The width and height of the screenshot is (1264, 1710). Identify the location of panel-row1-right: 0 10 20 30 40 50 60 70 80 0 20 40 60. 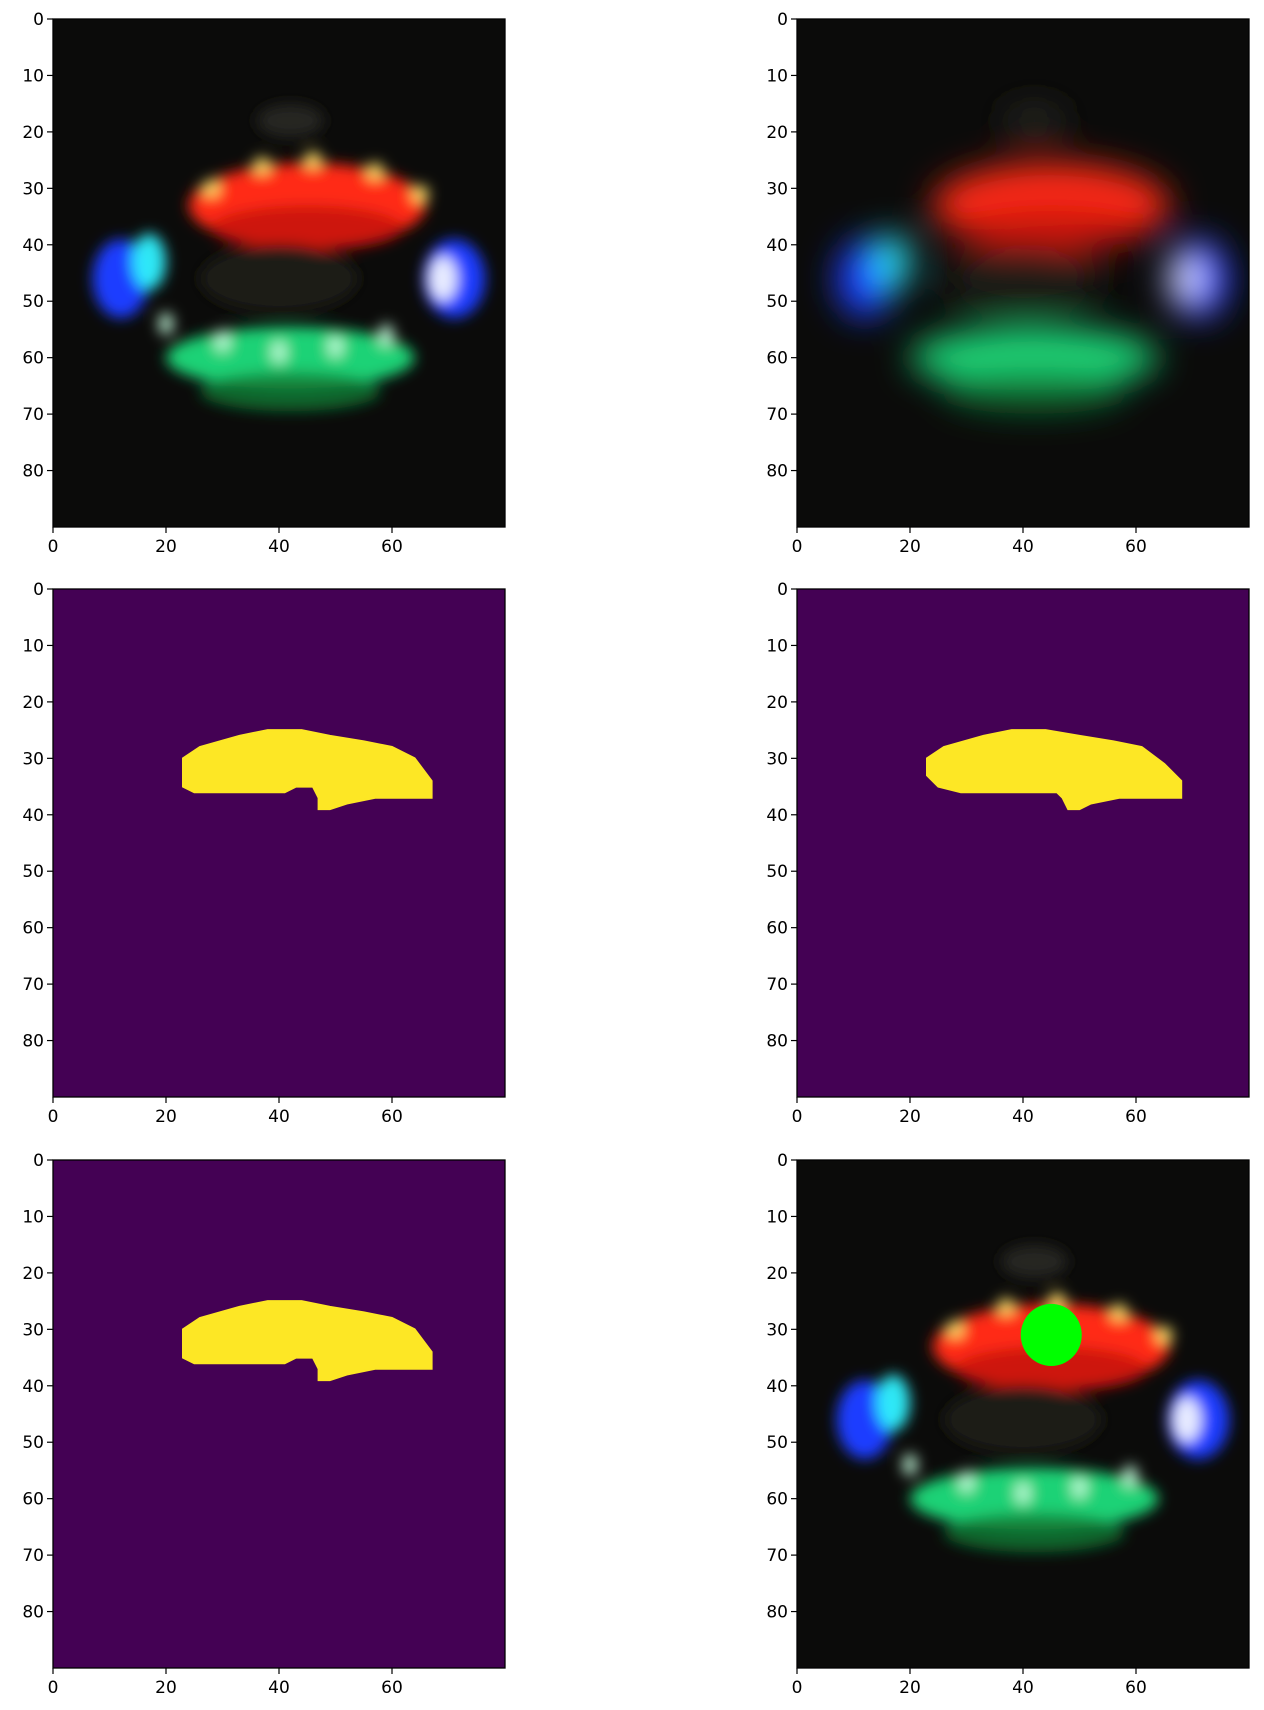
(1008, 283).